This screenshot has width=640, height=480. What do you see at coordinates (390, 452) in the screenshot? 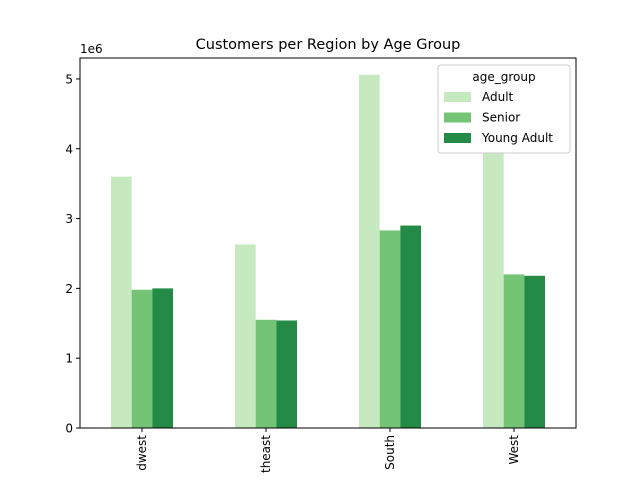
I see `x-tick-label: South` at bounding box center [390, 452].